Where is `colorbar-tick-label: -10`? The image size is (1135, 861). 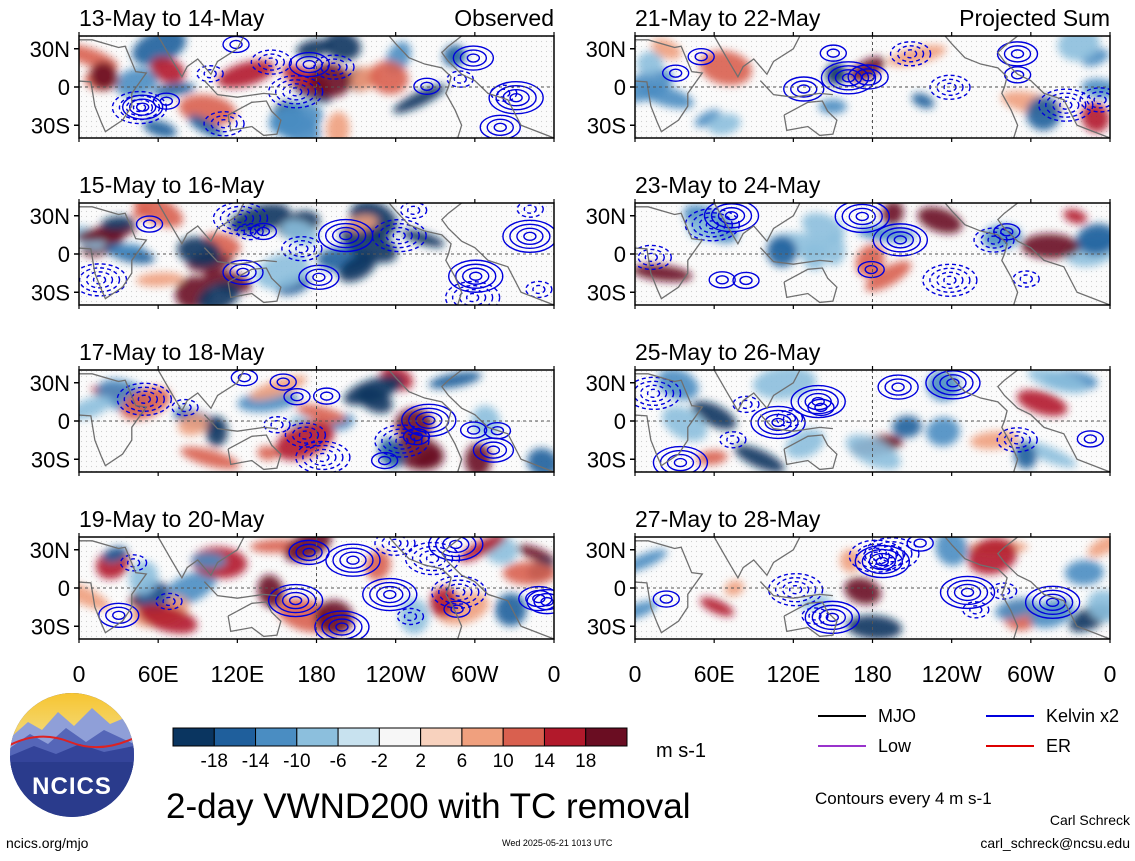
colorbar-tick-label: -10 is located at coordinates (296, 761).